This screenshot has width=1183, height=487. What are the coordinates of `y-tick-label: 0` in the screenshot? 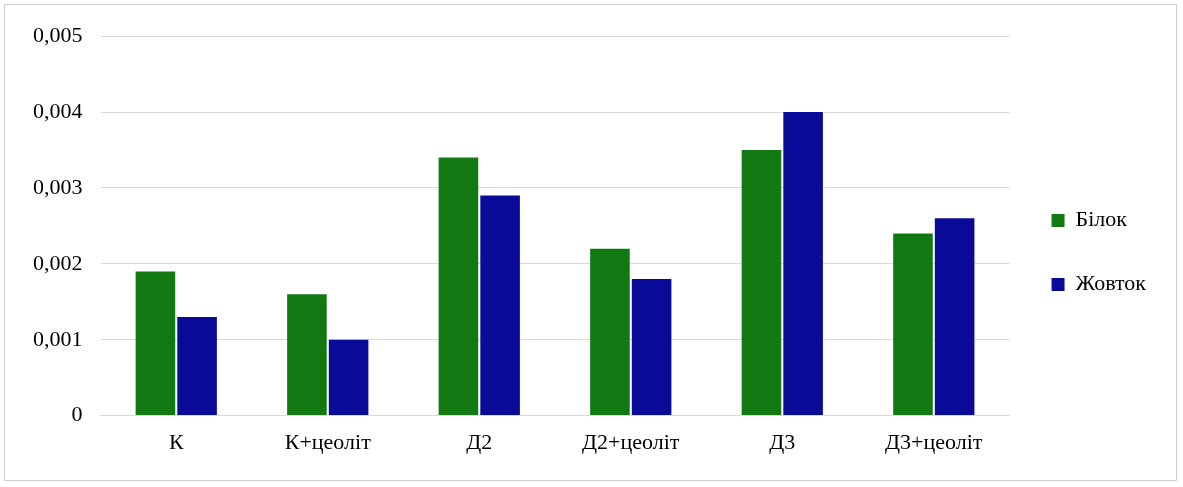 It's located at (77, 414).